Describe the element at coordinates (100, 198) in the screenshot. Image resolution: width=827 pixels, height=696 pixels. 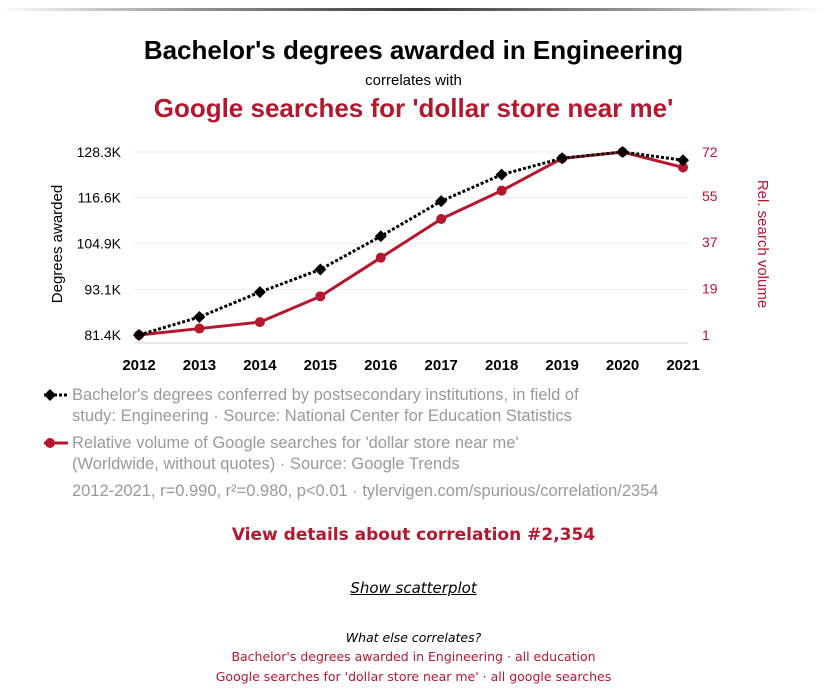
I see `y-left-tick-label: 116.6K` at that location.